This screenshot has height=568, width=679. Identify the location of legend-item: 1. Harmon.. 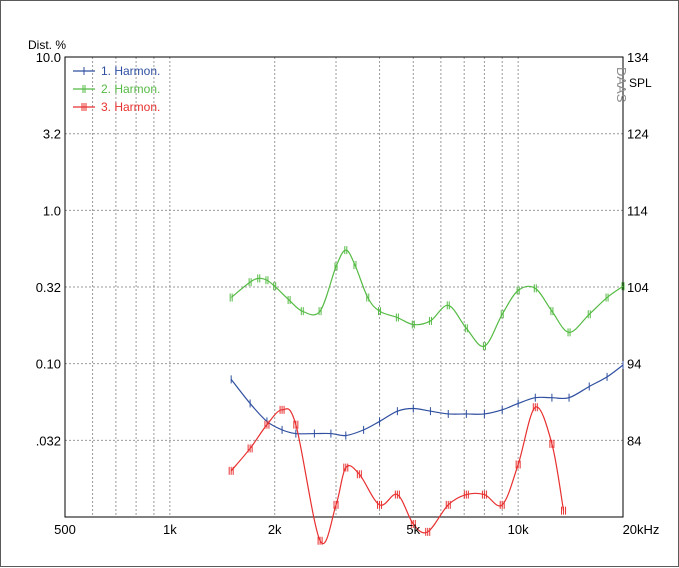
(116, 71).